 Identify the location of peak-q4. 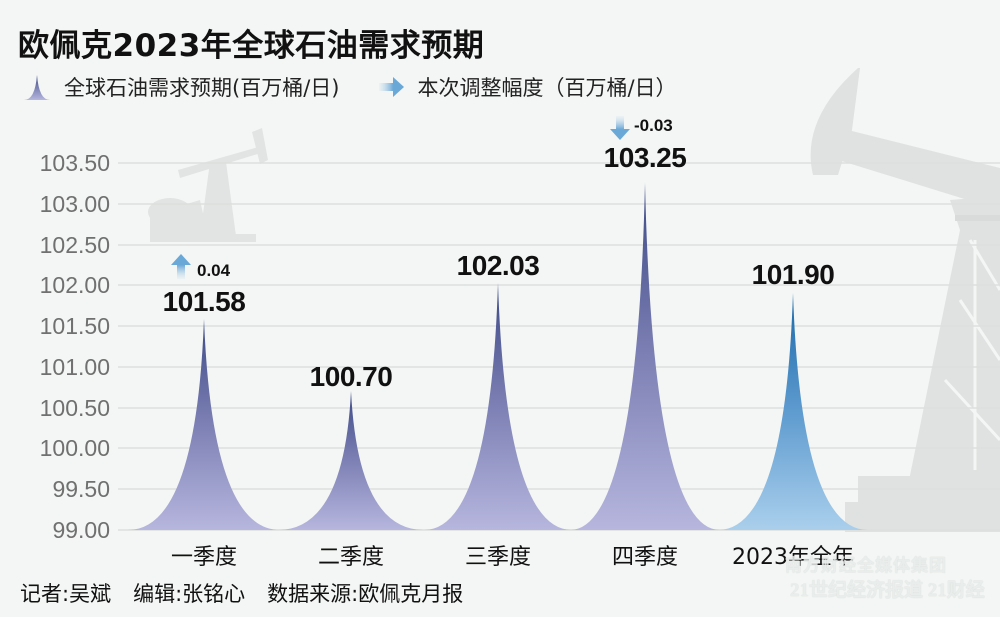
(645, 356).